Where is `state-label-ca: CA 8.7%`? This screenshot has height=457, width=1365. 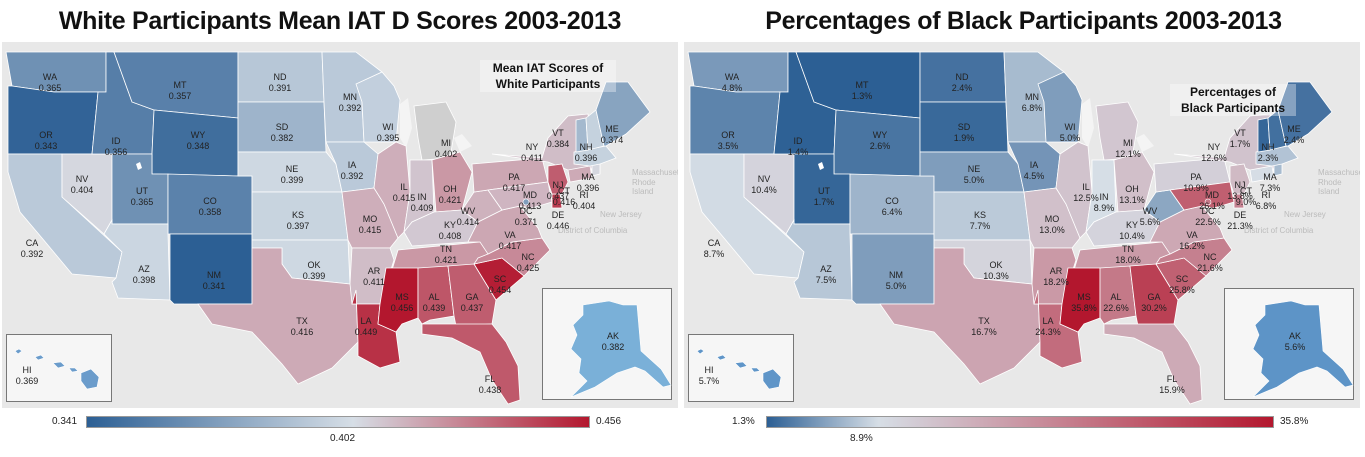 state-label-ca: CA 8.7% is located at coordinates (714, 249).